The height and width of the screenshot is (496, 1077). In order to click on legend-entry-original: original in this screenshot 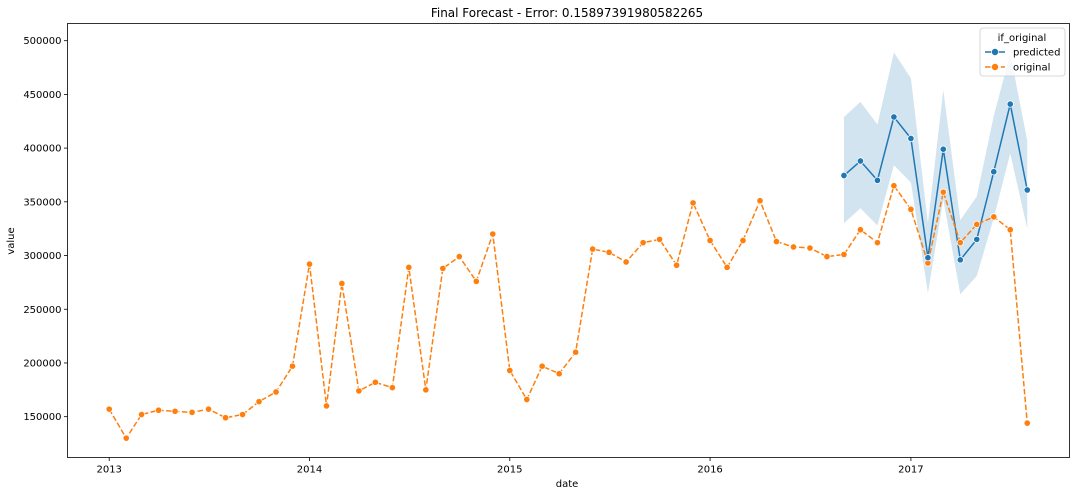, I will do `click(1017, 68)`.